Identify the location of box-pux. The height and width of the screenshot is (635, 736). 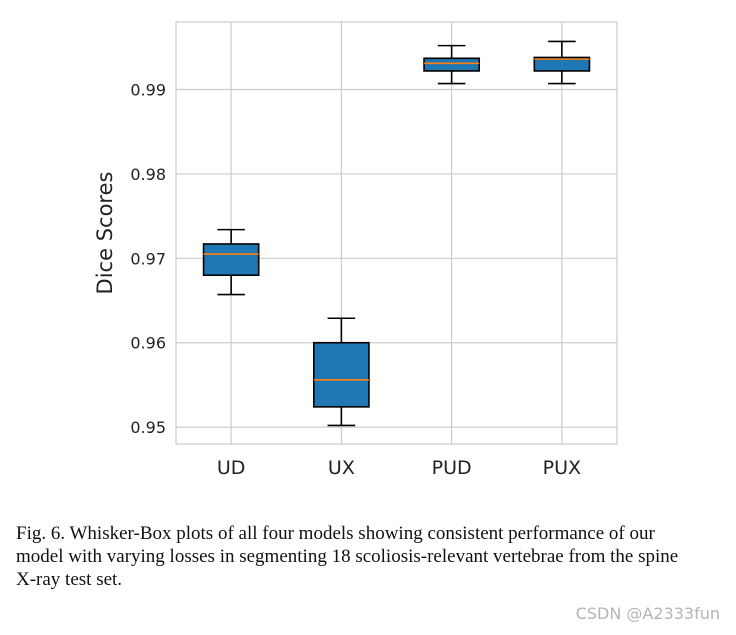
(562, 62).